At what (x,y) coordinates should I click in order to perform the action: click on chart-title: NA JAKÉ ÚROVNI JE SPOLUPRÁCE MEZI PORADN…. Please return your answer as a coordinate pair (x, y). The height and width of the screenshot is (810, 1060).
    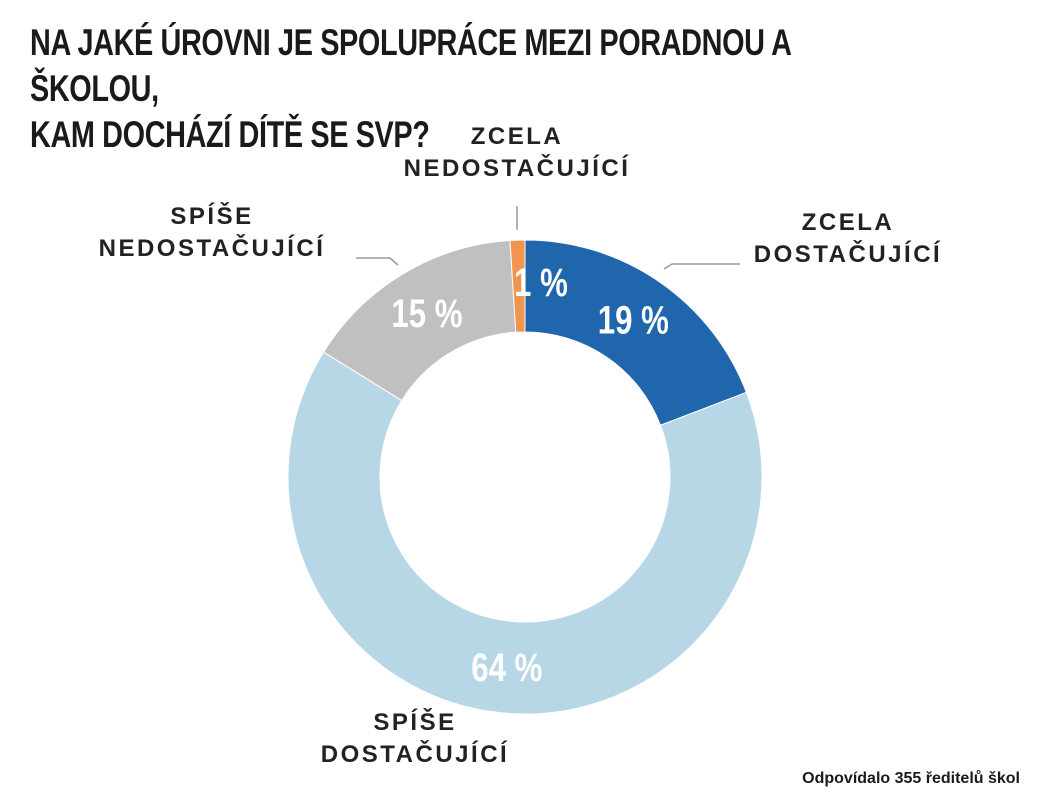
    Looking at the image, I should click on (420, 89).